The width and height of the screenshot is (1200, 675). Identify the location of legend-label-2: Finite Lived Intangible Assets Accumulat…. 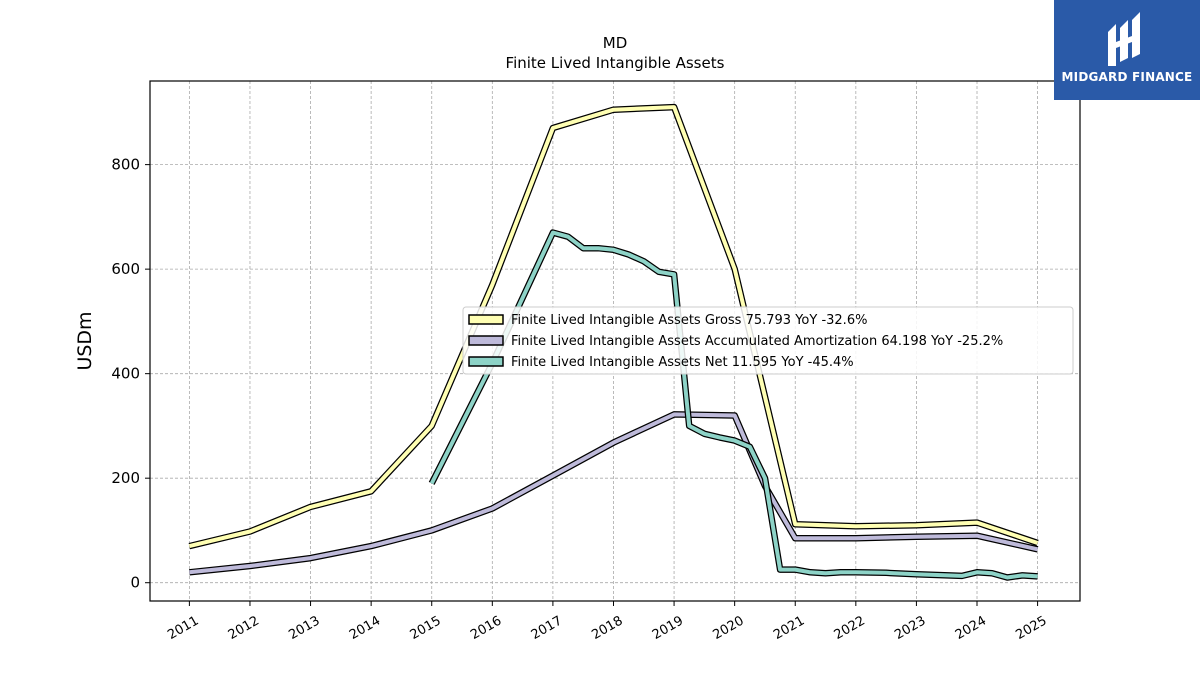
(757, 341).